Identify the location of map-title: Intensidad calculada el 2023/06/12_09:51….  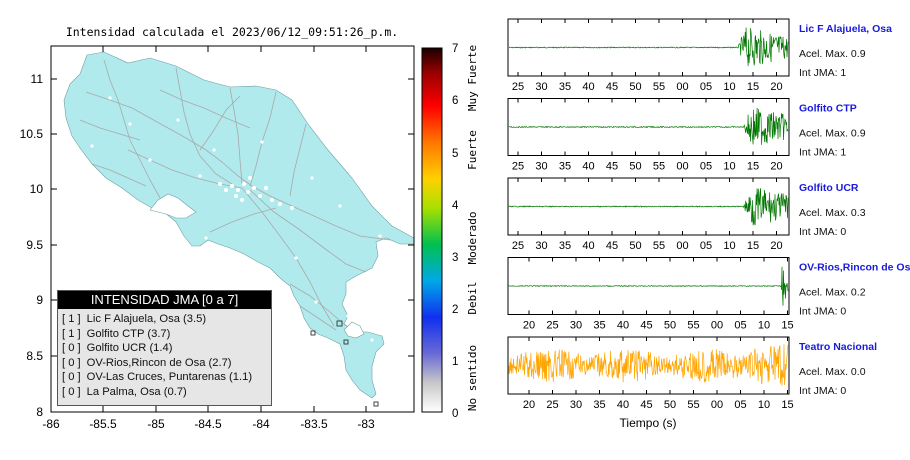
(232, 32).